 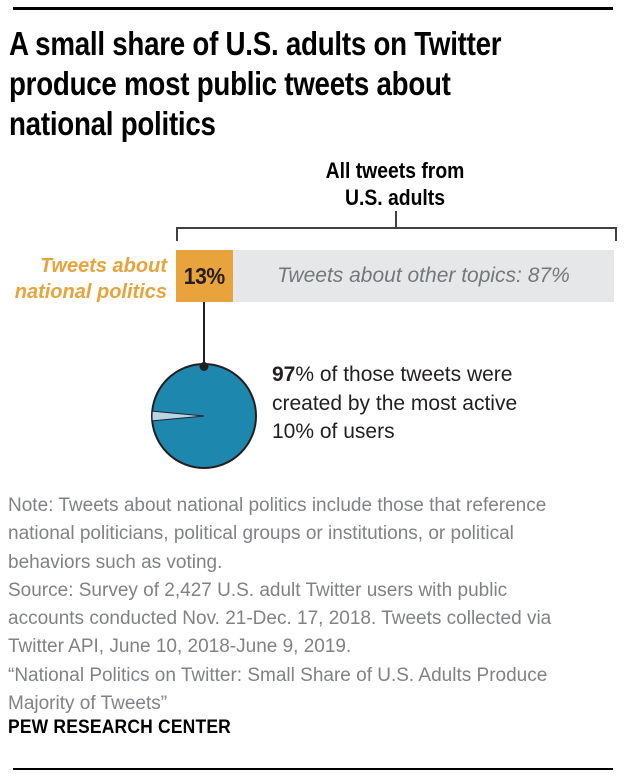 What do you see at coordinates (178, 416) in the screenshot?
I see `pie-minor-slice` at bounding box center [178, 416].